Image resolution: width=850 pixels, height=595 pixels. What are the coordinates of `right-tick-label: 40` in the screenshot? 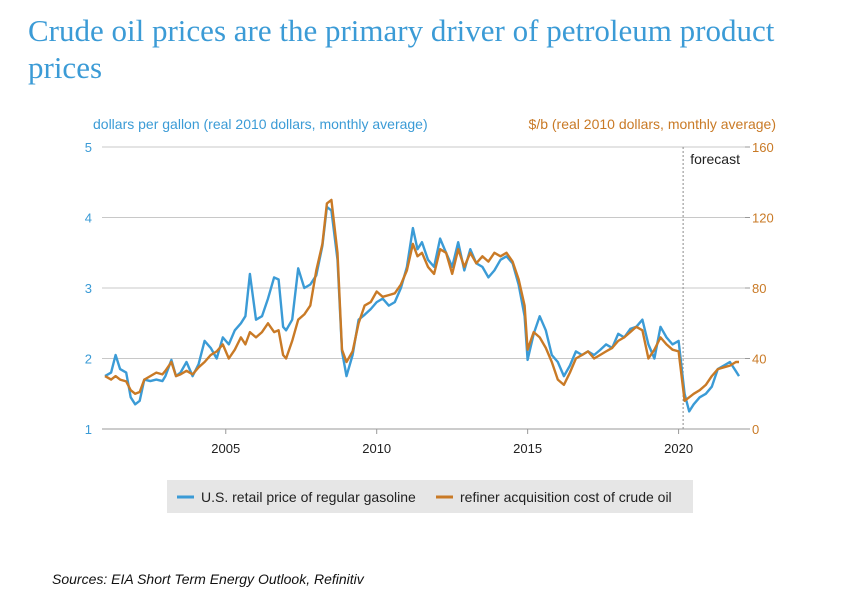 It's located at (759, 359).